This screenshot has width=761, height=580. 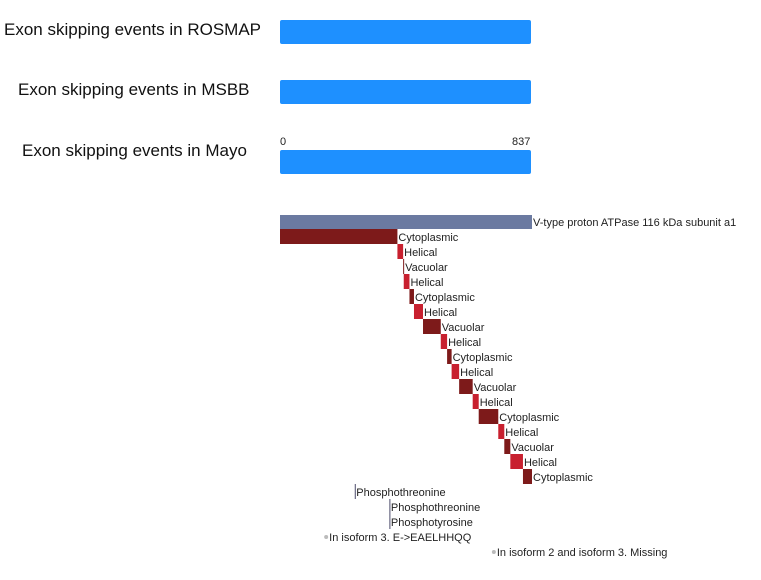 I want to click on track-label-msbb: Exon skipping events in MSBB, so click(x=134, y=89).